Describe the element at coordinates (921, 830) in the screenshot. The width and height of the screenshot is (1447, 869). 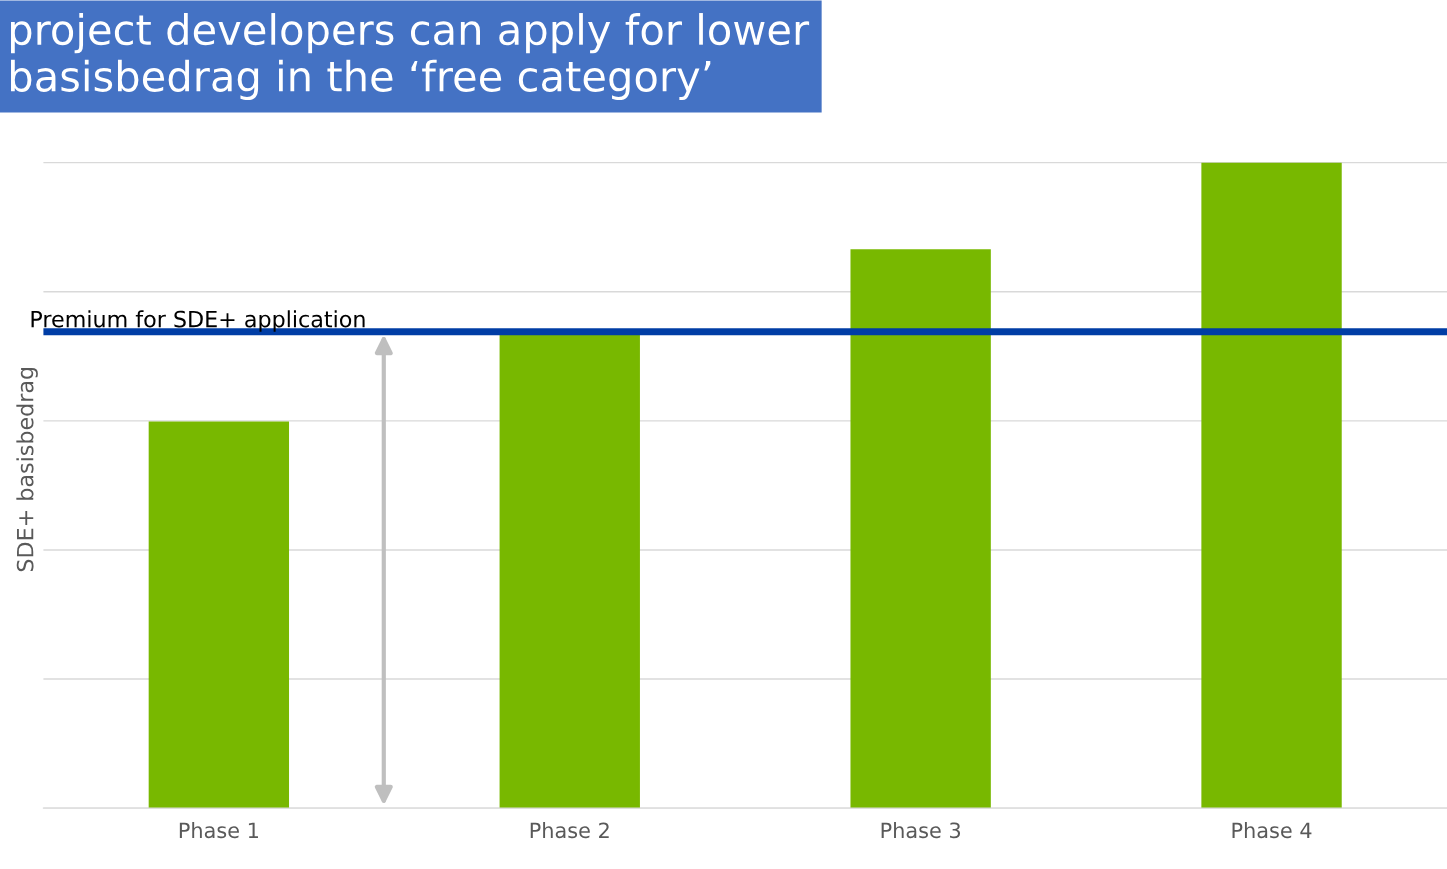
I see `x-tick-label: Phase 3` at that location.